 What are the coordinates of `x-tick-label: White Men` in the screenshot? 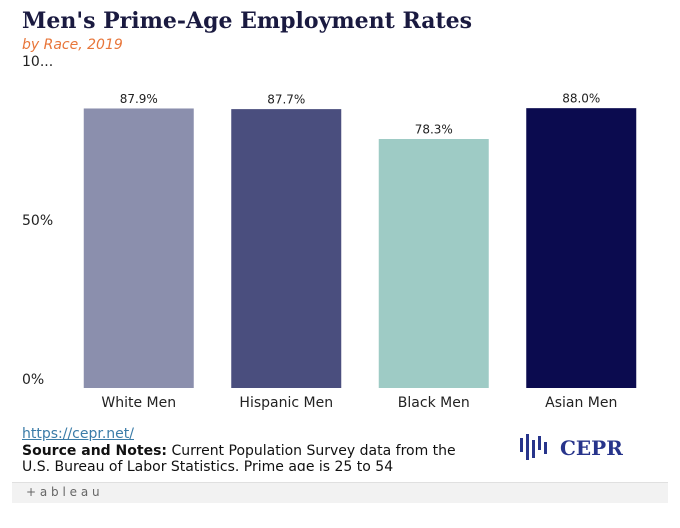 It's located at (138, 403).